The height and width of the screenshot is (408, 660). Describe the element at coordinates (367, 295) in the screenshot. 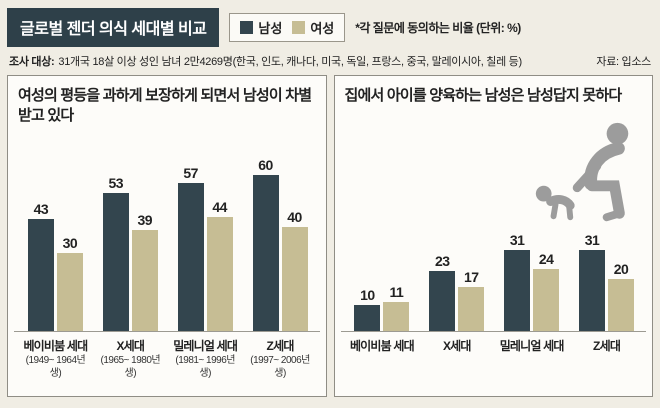

I see `bar-value-label: 10` at that location.